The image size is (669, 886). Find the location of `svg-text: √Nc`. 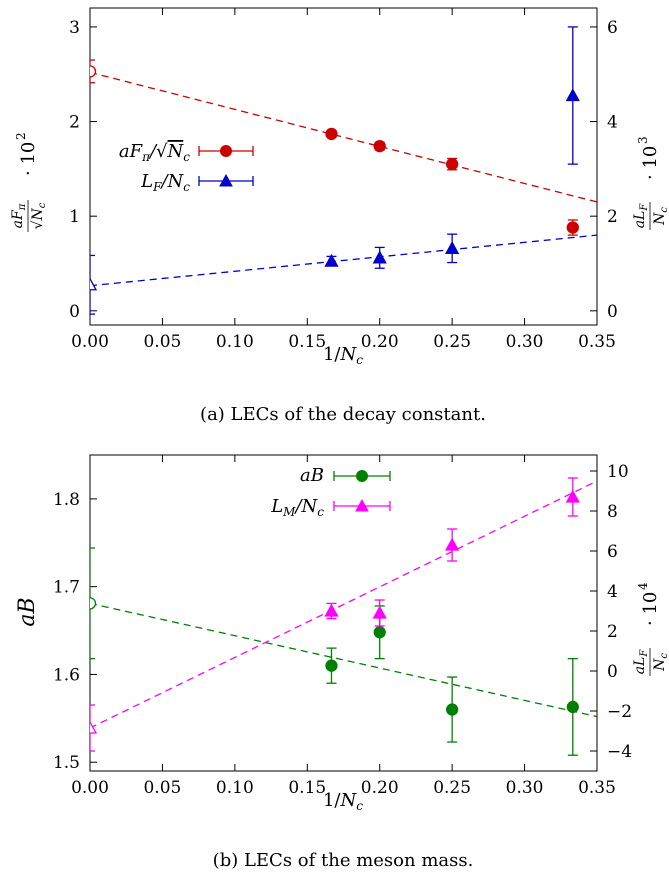

svg-text: √Nc is located at coordinates (39, 215).